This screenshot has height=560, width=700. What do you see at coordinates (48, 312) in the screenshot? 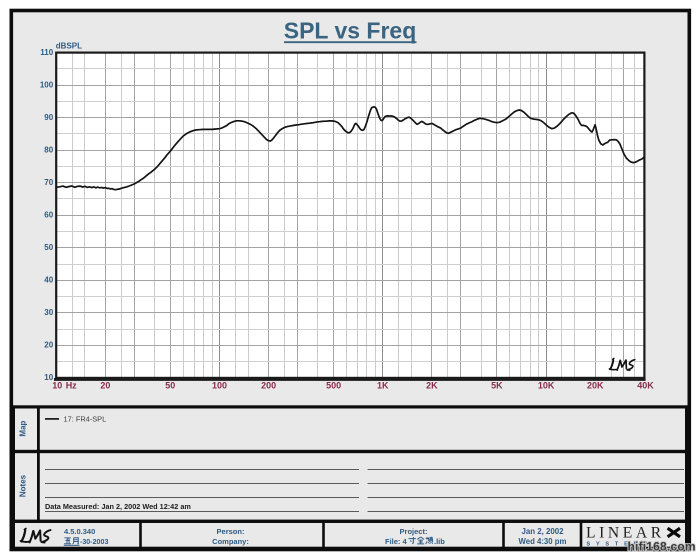
I see `svg-text: 30` at bounding box center [48, 312].